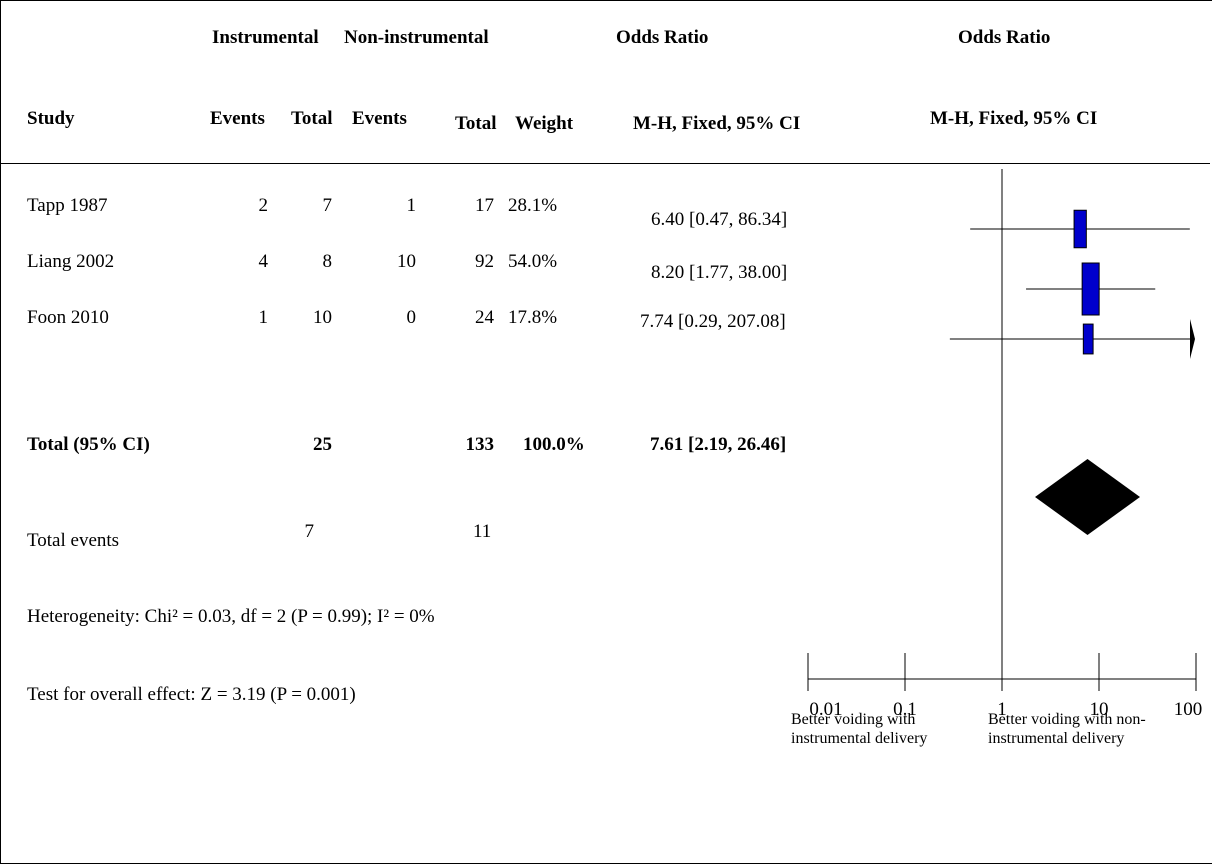 This screenshot has width=1213, height=864. What do you see at coordinates (825, 709) in the screenshot?
I see `x-axis-tick-label: 0.01` at bounding box center [825, 709].